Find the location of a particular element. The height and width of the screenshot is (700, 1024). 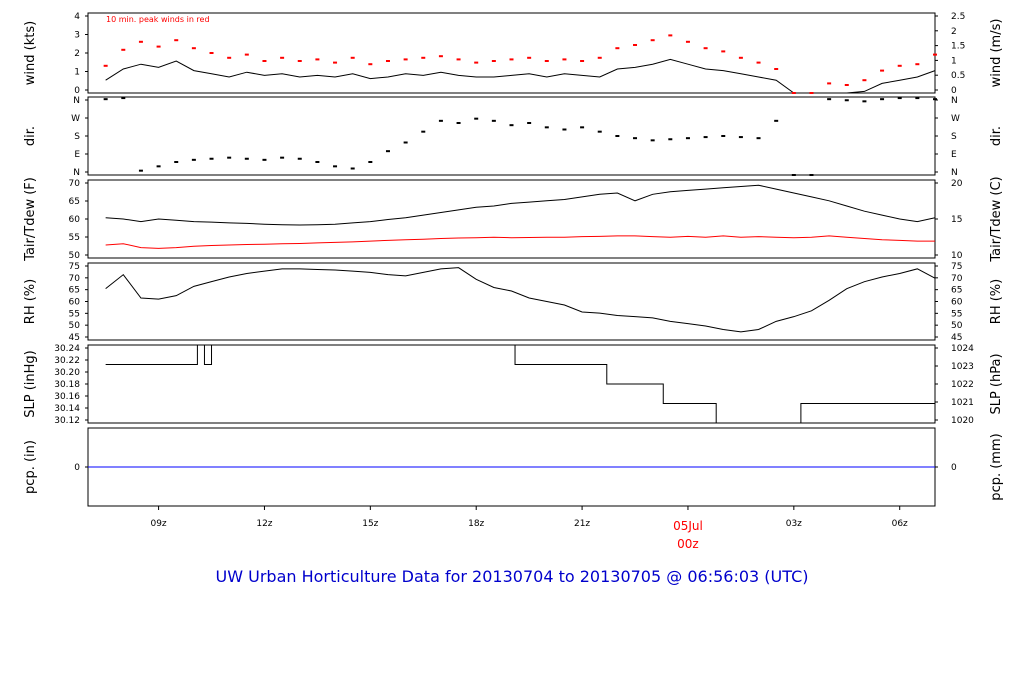

y-tick-label: 30.16 is located at coordinates (67, 397).